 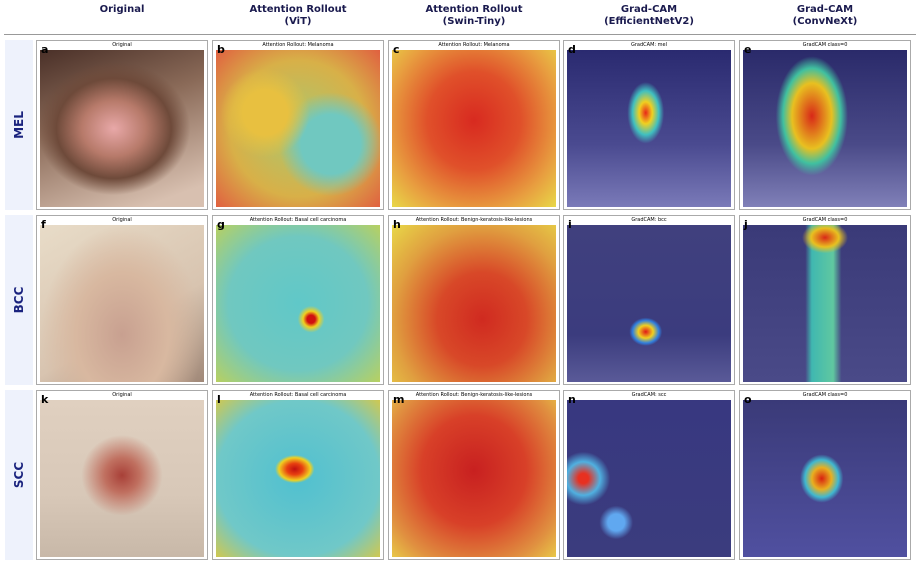 I want to click on panel: Attention Rollout: Basal cell carcinoma l, so click(x=298, y=475).